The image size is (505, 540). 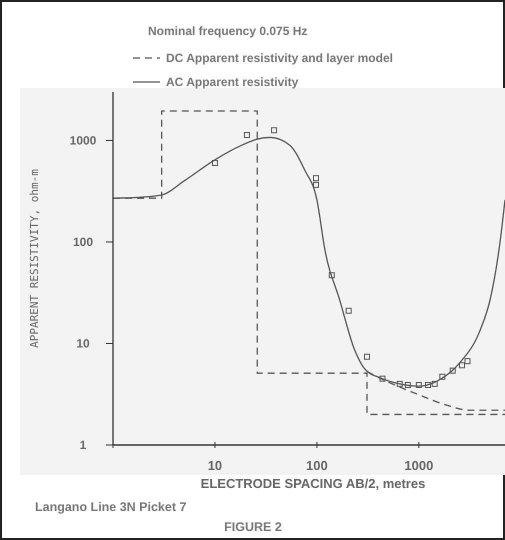 What do you see at coordinates (110, 507) in the screenshot?
I see `text: Langano Line 3N Picket 7` at bounding box center [110, 507].